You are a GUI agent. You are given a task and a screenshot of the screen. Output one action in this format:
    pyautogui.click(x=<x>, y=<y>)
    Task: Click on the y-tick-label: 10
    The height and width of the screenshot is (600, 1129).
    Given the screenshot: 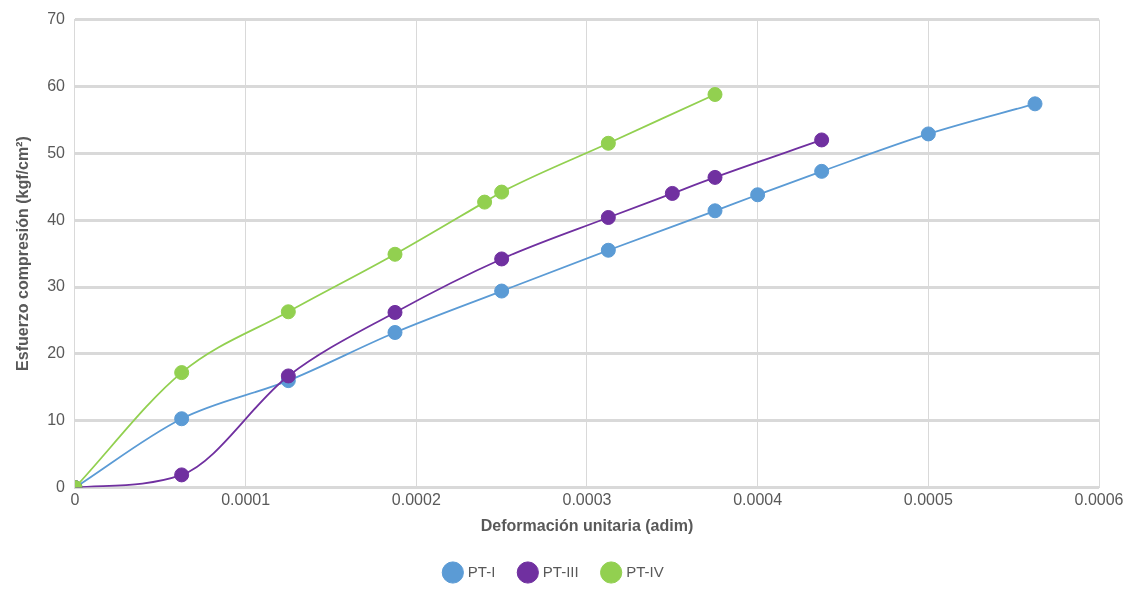 What is the action you would take?
    pyautogui.click(x=56, y=420)
    